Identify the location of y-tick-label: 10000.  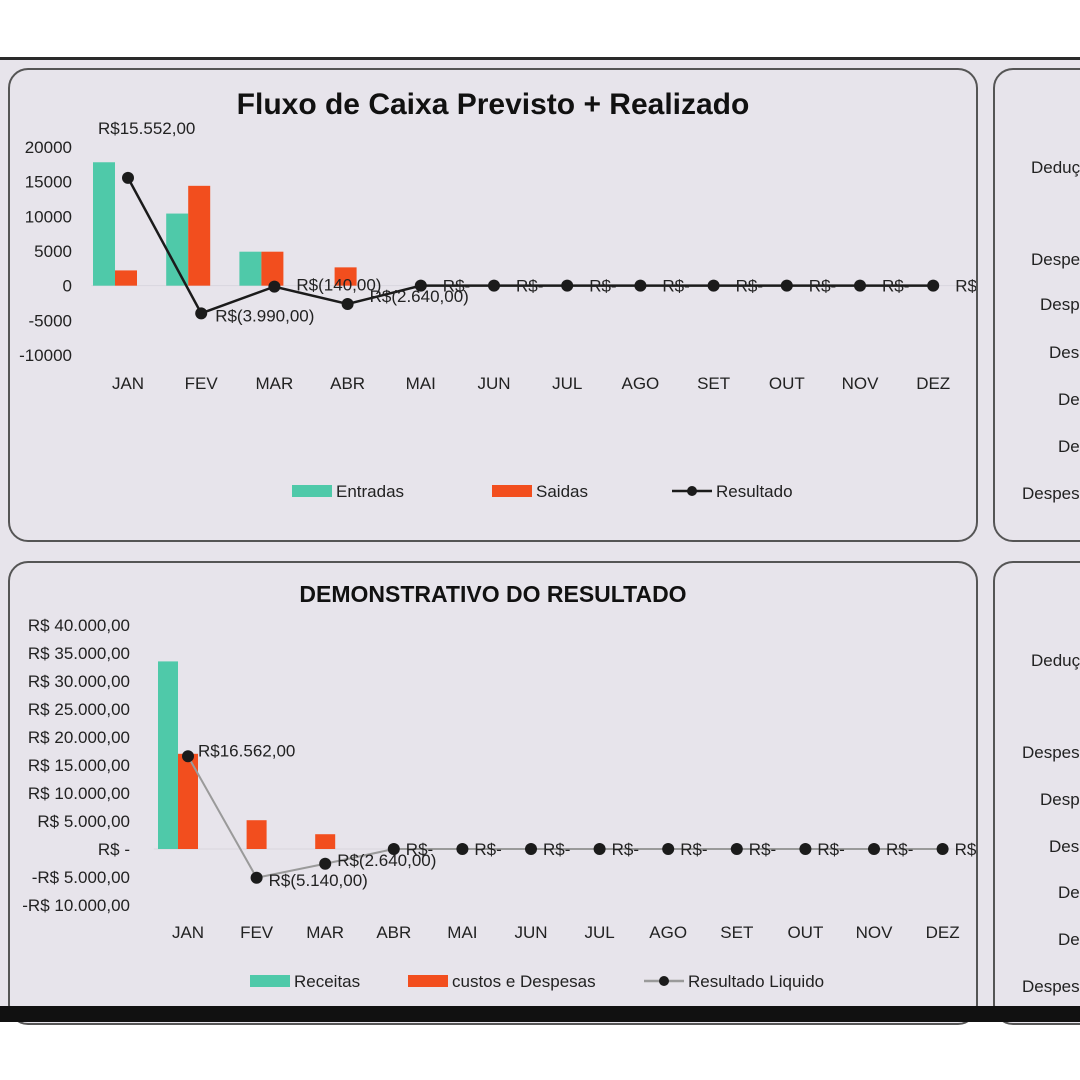
(48, 216).